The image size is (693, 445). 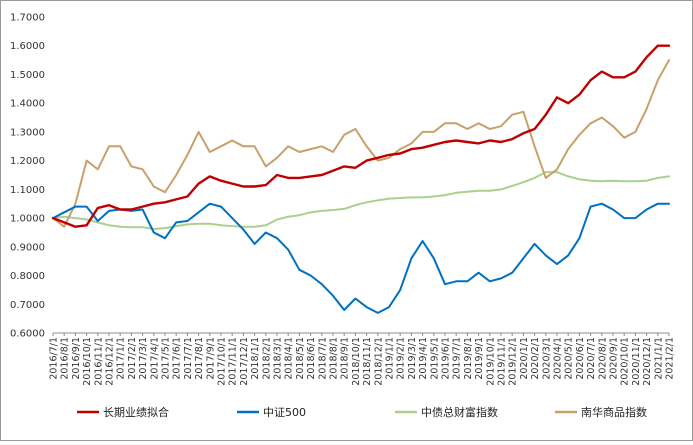 What do you see at coordinates (154, 358) in the screenshot?
I see `x-tick-label: 2017/4/1` at bounding box center [154, 358].